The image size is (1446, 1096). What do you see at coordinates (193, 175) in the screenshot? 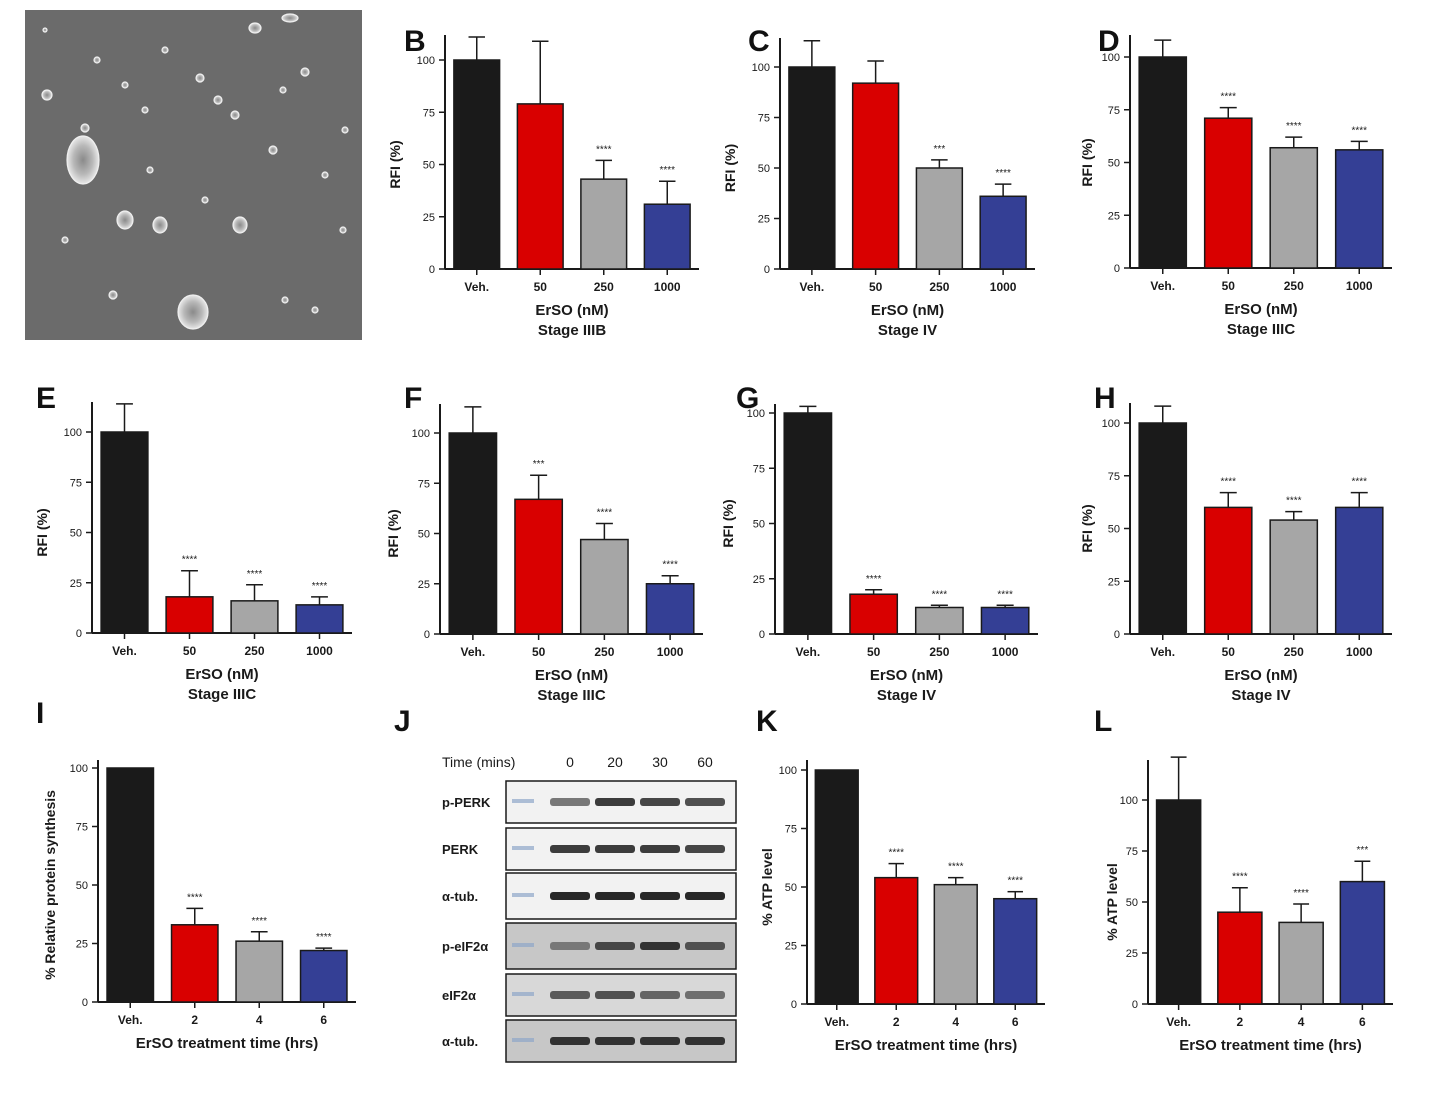
I see `micrograph-image` at bounding box center [193, 175].